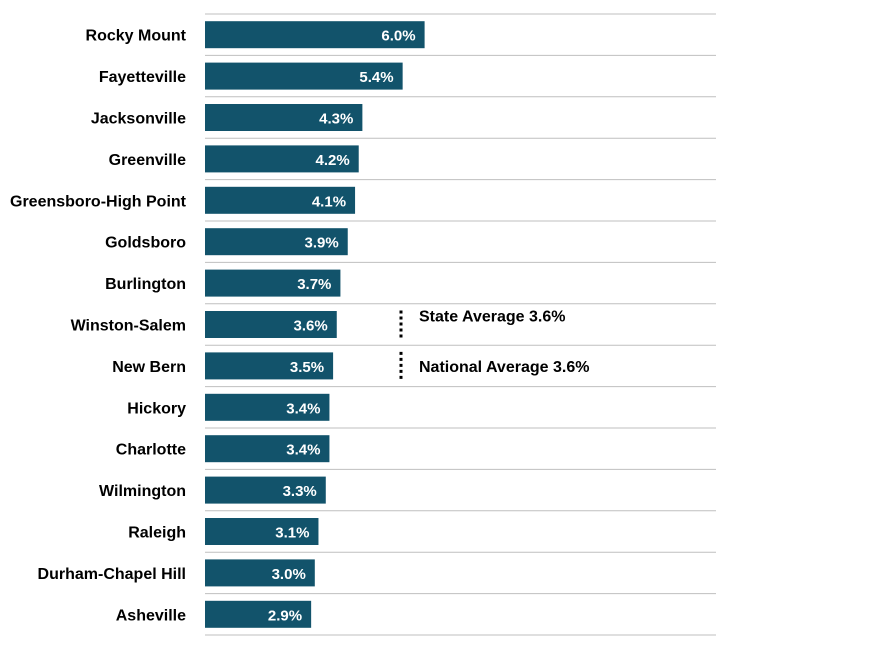 The image size is (895, 651). Describe the element at coordinates (398, 36) in the screenshot. I see `value-label: 6.0%` at that location.